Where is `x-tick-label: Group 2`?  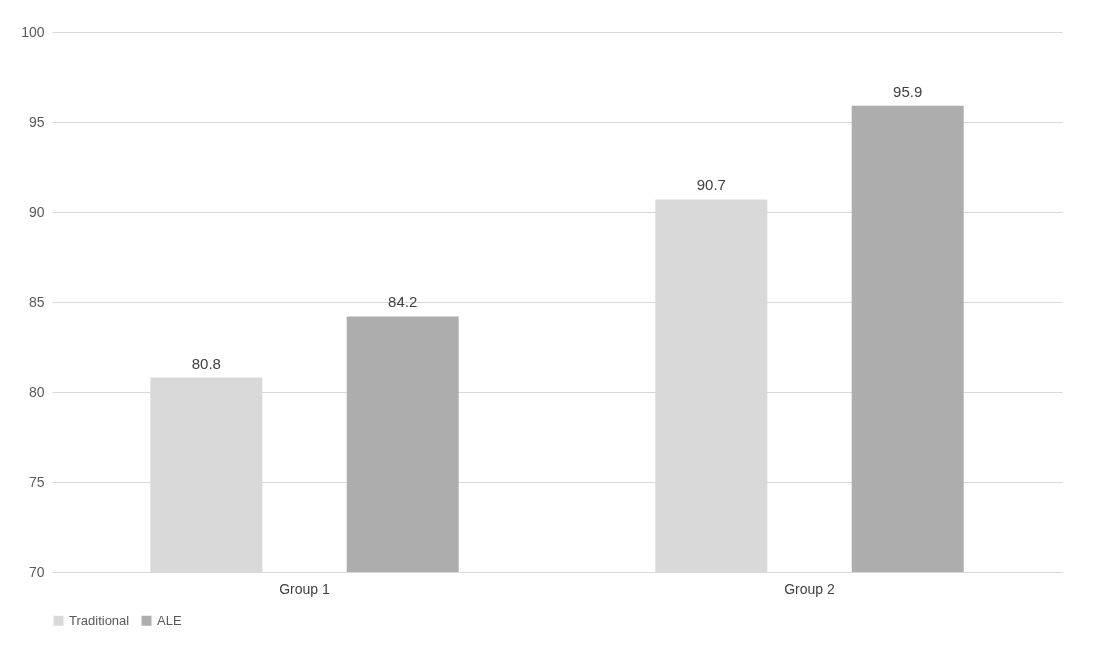 x-tick-label: Group 2 is located at coordinates (809, 588).